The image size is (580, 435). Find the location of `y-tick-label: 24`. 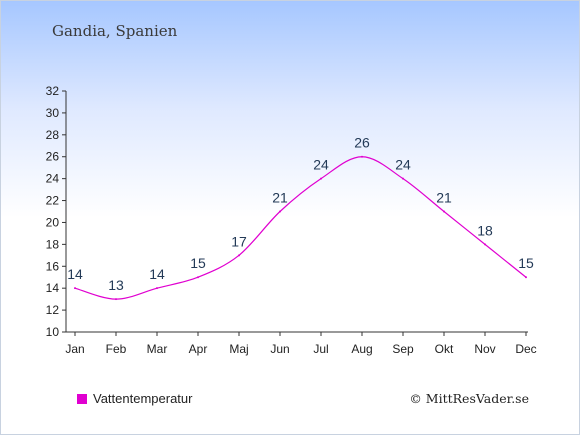

y-tick-label: 24 is located at coordinates (53, 179).